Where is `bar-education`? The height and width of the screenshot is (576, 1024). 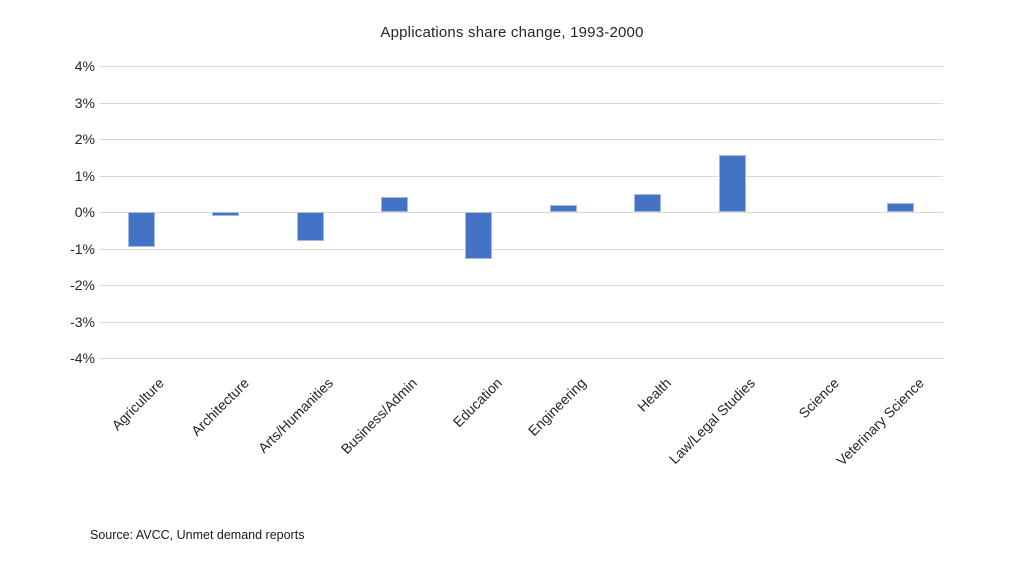
bar-education is located at coordinates (479, 236).